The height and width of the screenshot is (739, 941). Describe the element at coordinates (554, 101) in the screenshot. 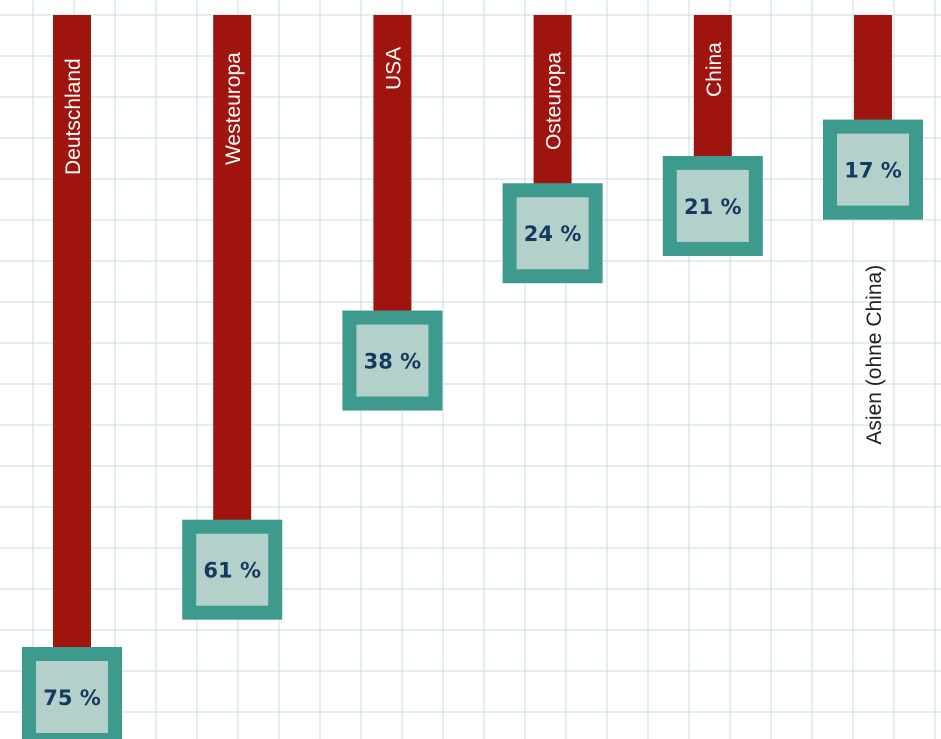

I see `category-label: Osteuropa` at that location.